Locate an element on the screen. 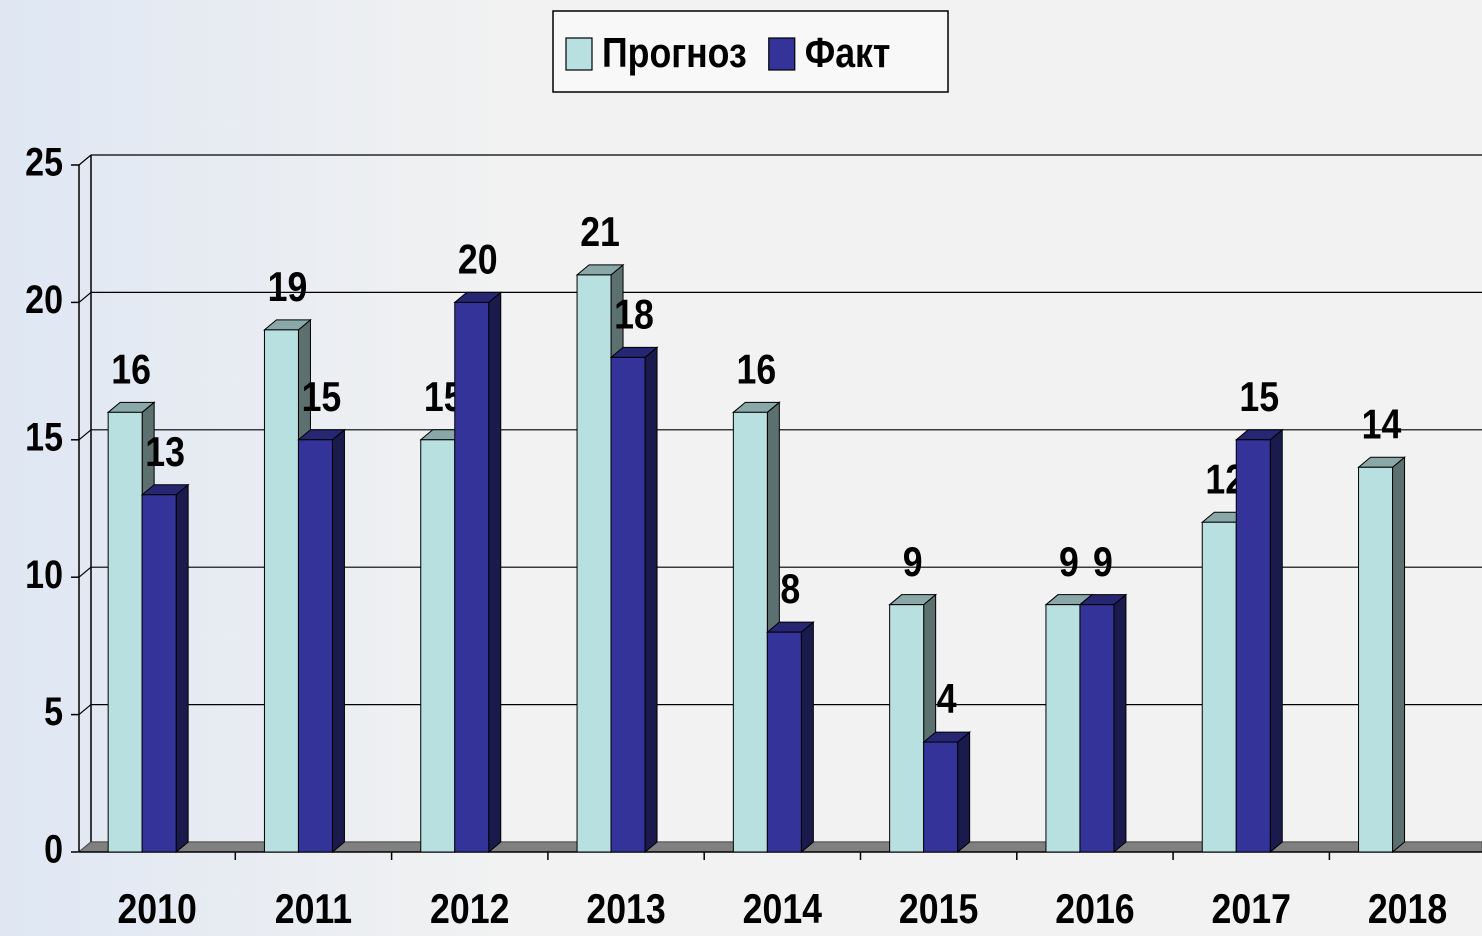 The width and height of the screenshot is (1482, 936). value-label: 20 is located at coordinates (478, 260).